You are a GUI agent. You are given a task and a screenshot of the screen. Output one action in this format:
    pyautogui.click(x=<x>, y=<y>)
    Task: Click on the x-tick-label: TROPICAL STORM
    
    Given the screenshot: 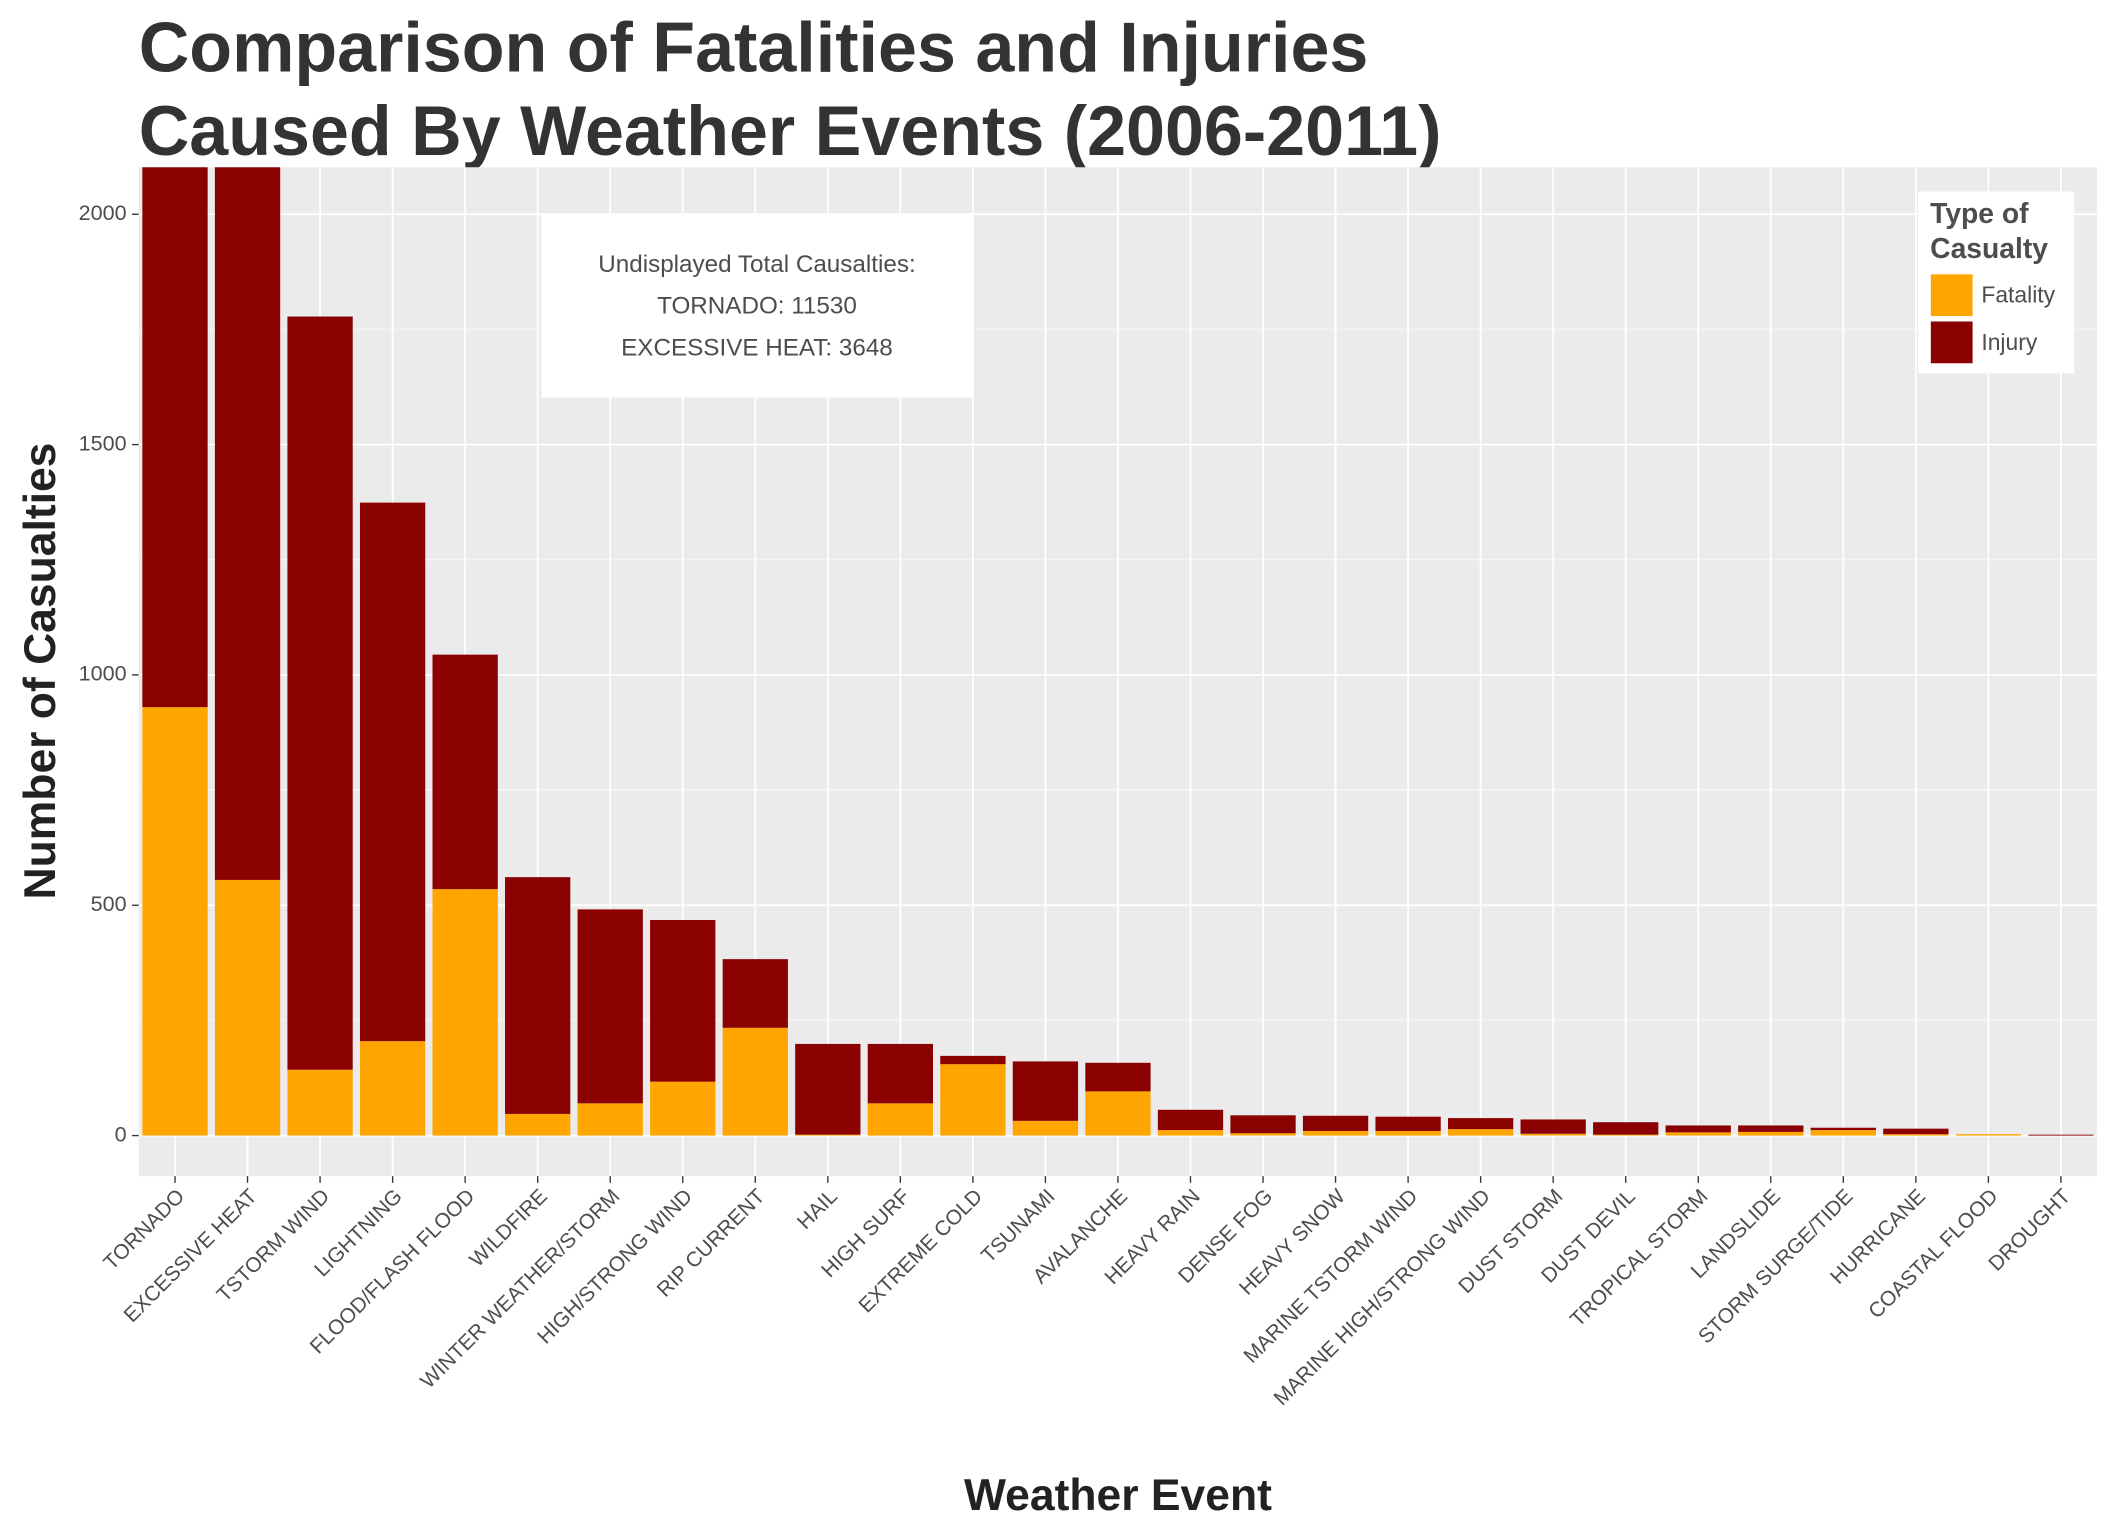 What is the action you would take?
    pyautogui.click(x=1639, y=1258)
    